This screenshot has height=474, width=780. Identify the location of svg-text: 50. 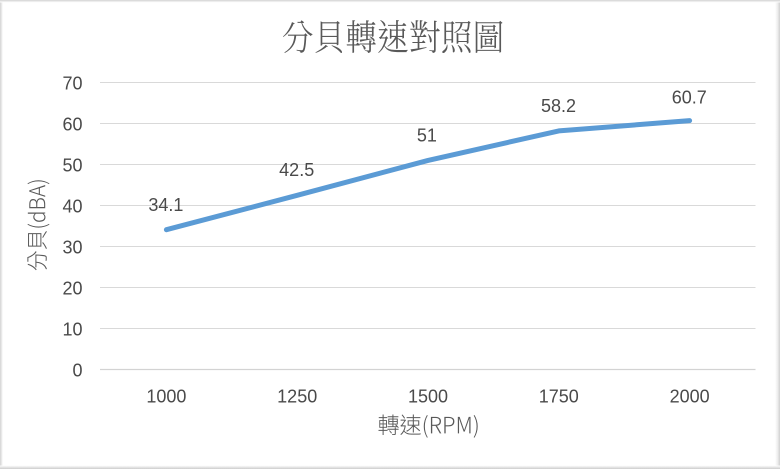
(72, 166).